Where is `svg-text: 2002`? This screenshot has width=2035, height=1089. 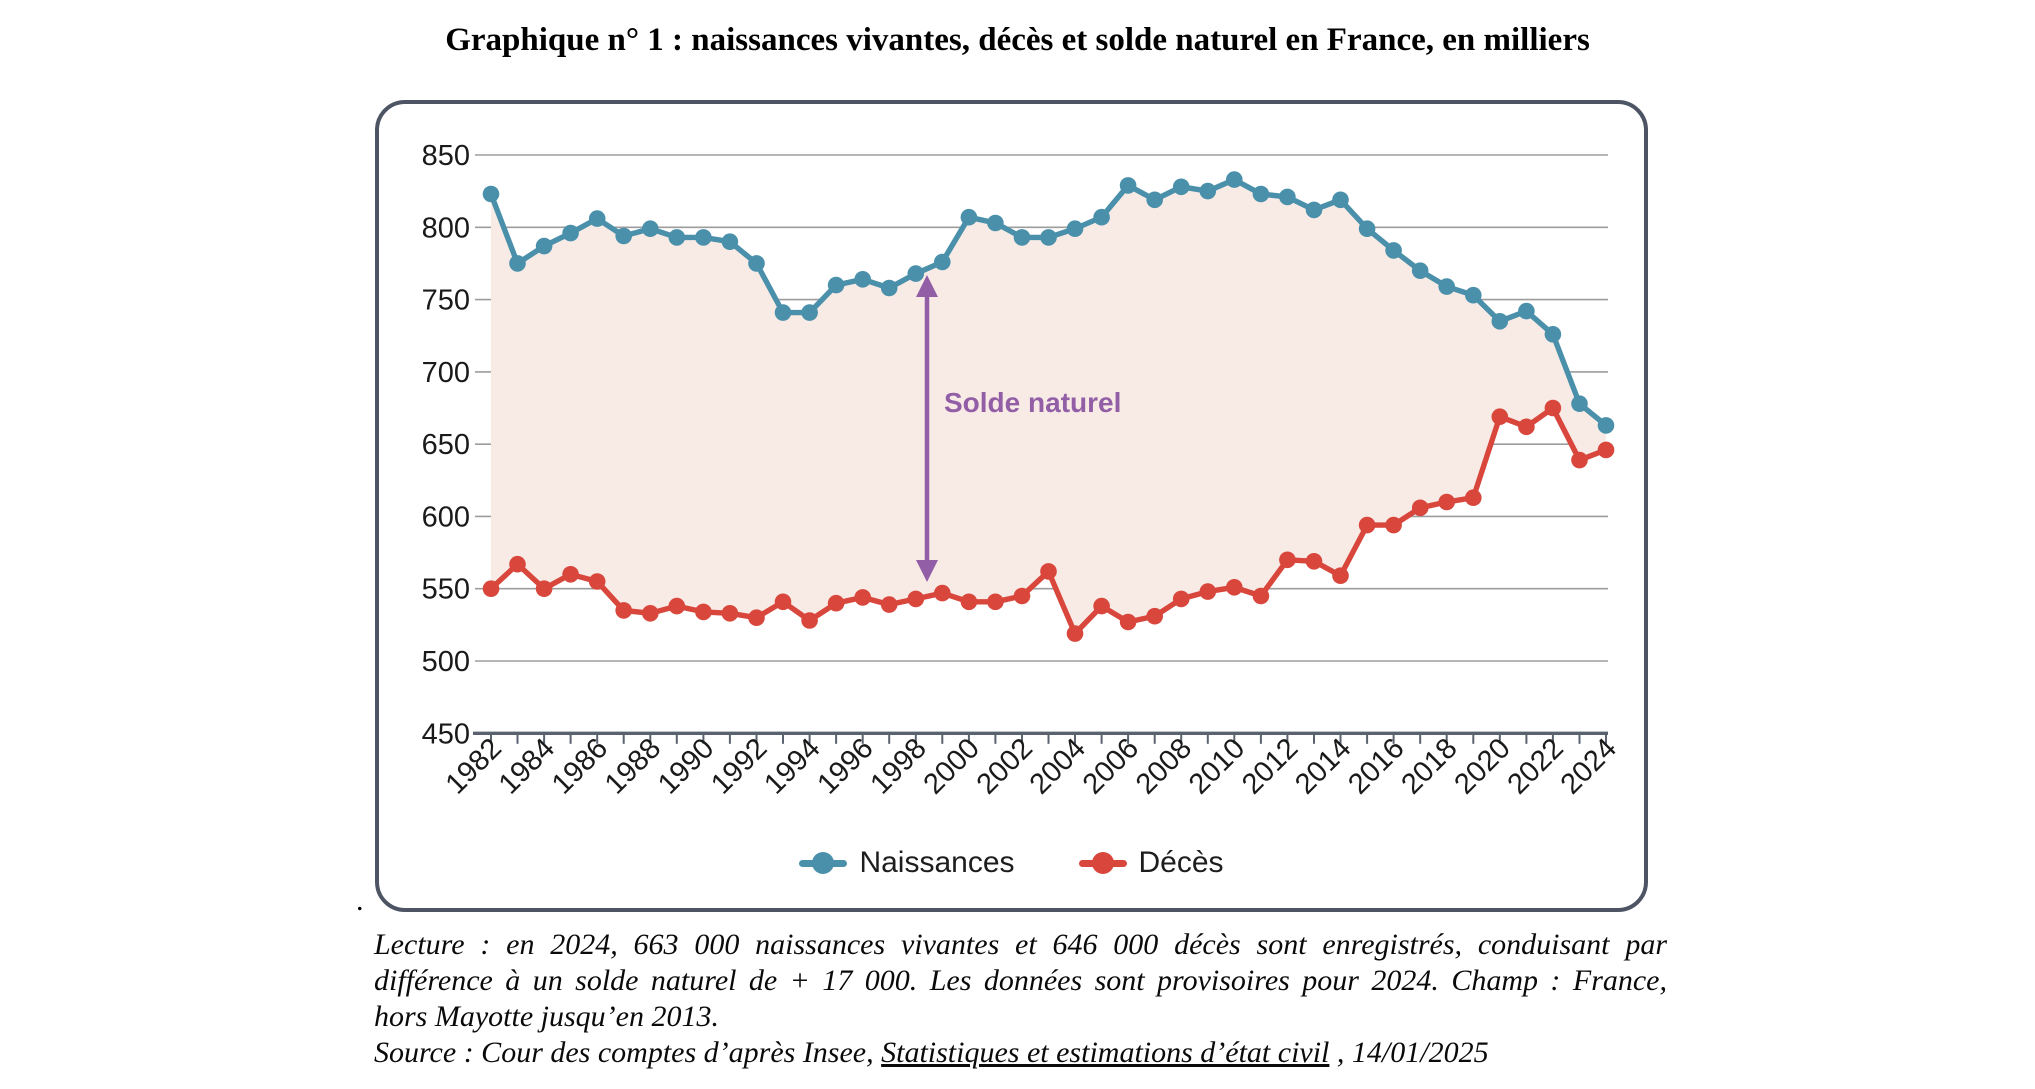
svg-text: 2002 is located at coordinates (1005, 766).